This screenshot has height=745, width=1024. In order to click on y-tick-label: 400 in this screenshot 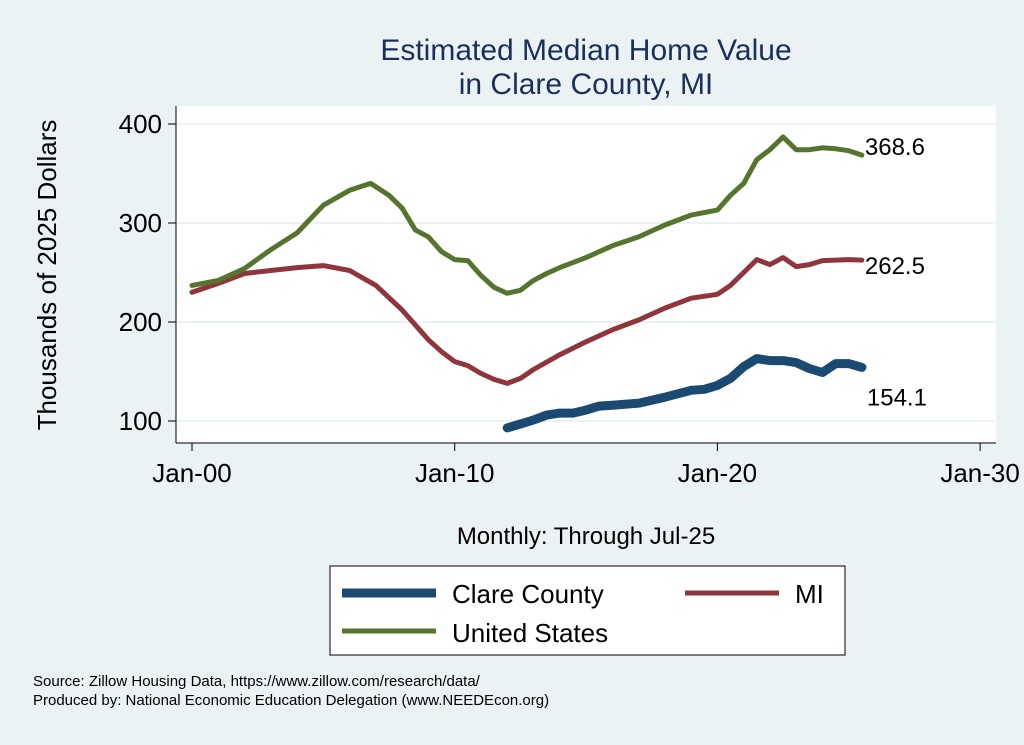, I will do `click(140, 124)`.